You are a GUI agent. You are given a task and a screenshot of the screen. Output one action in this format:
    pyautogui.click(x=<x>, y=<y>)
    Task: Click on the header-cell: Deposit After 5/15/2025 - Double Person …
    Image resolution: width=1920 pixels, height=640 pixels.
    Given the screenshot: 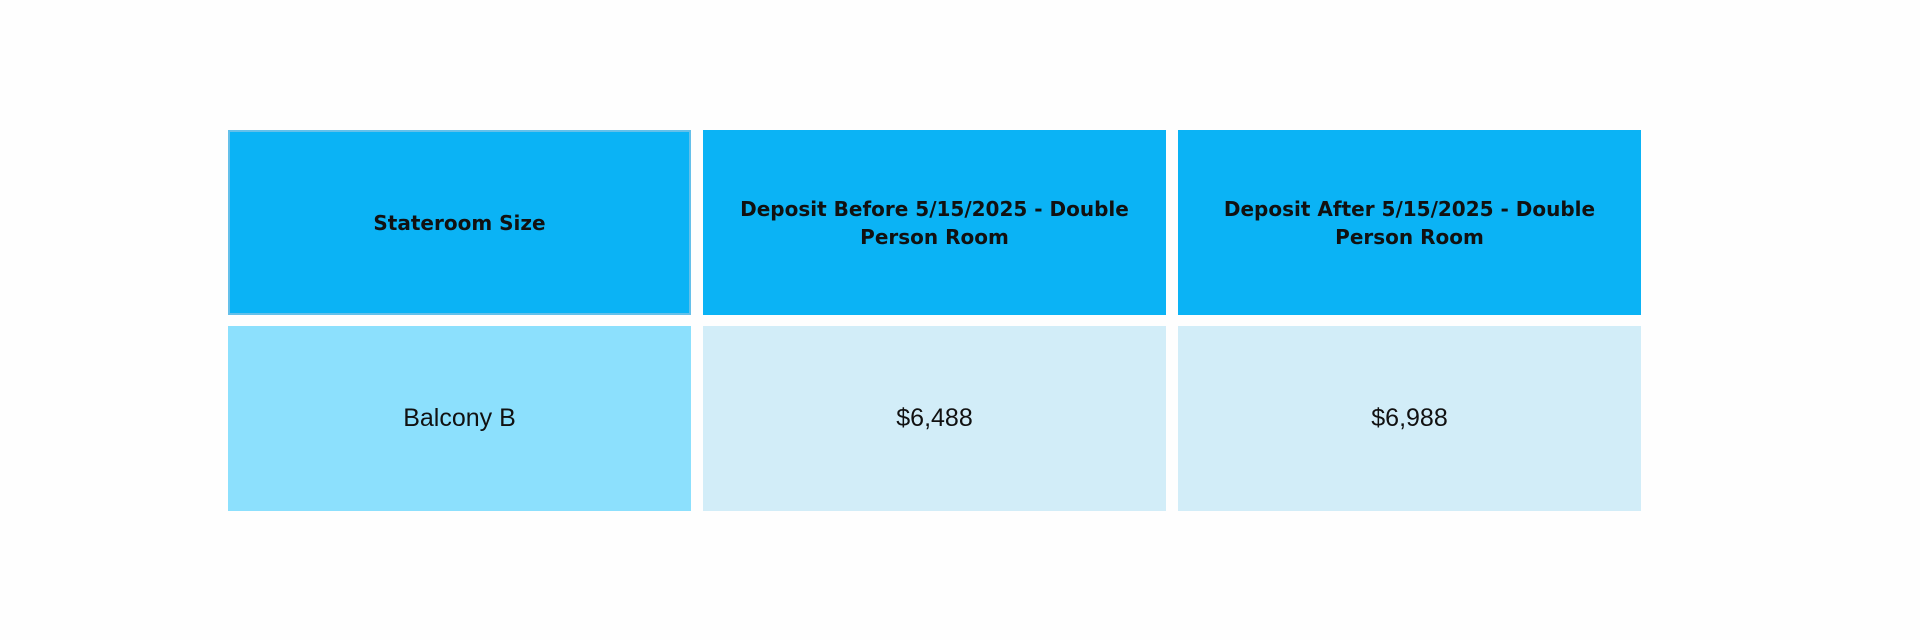 What is the action you would take?
    pyautogui.click(x=1409, y=222)
    